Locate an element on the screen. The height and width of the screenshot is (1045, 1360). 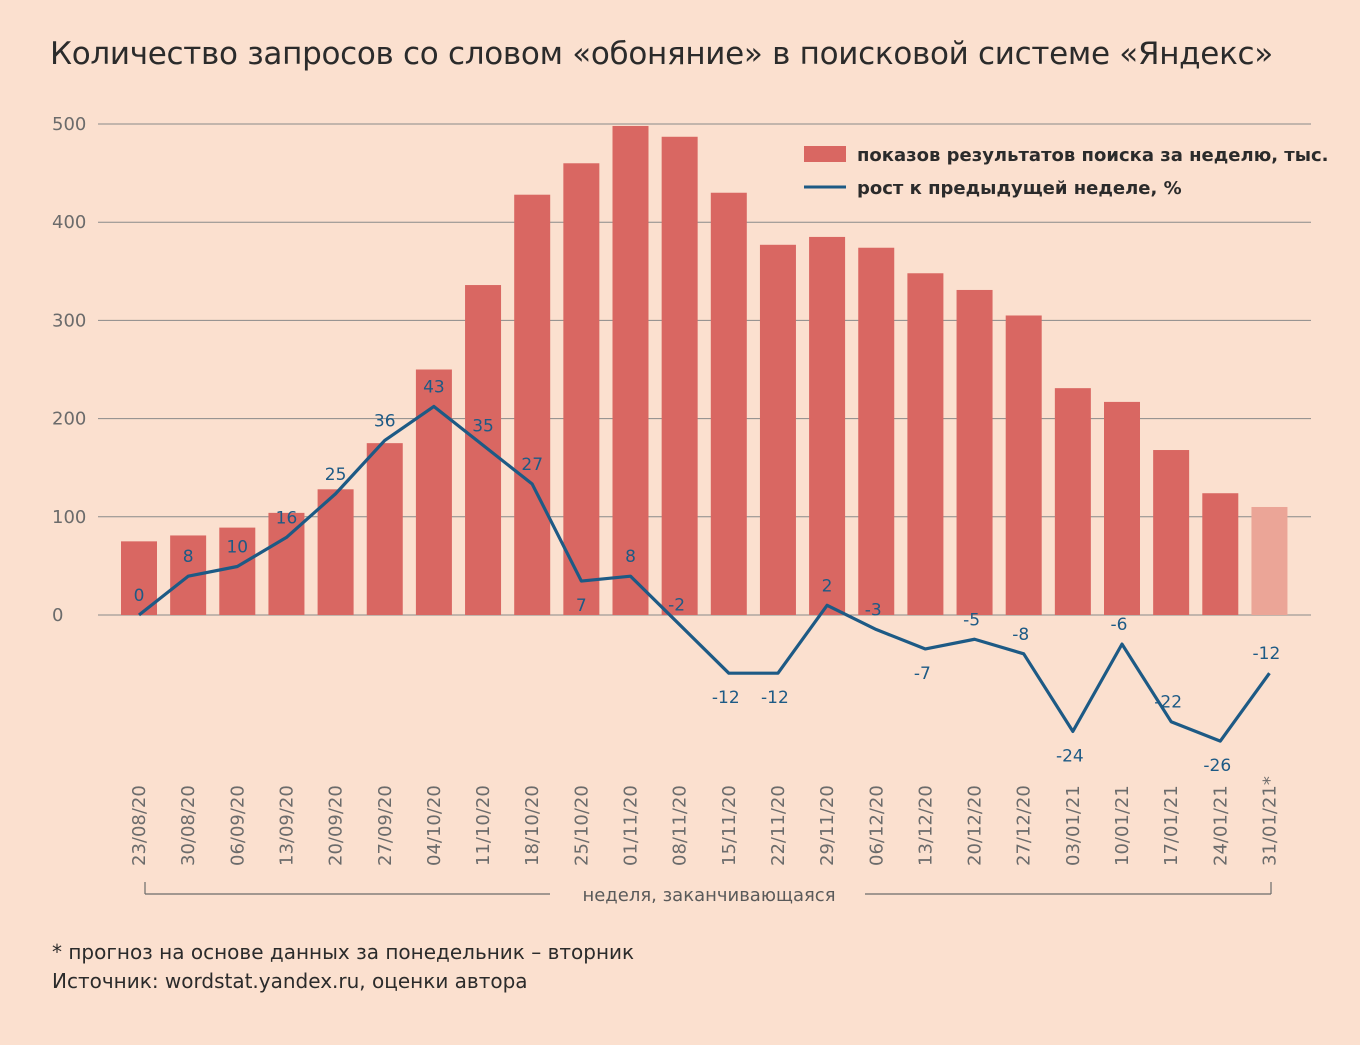
y-tick-label: 400 is located at coordinates (69, 222).